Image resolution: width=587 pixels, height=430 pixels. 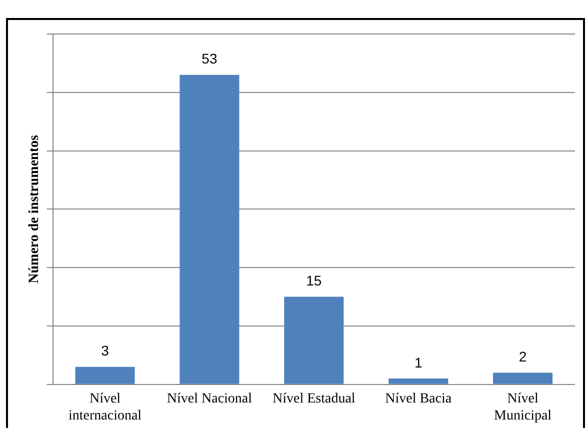 What do you see at coordinates (418, 362) in the screenshot?
I see `data-label: 1` at bounding box center [418, 362].